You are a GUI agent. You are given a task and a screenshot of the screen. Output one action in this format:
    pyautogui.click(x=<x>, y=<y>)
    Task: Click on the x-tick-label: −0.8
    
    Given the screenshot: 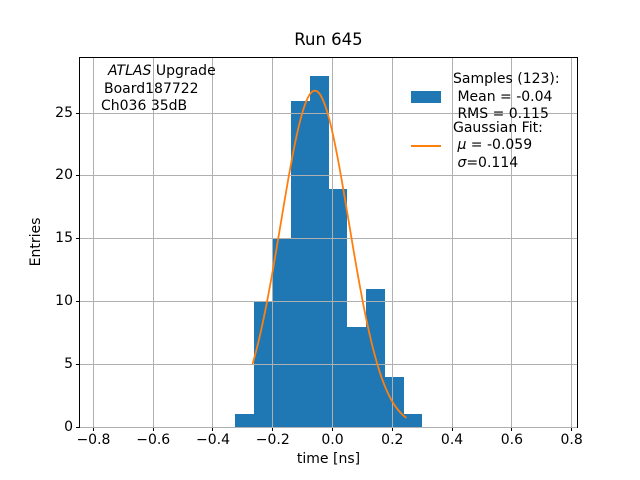 What is the action you would take?
    pyautogui.click(x=93, y=440)
    